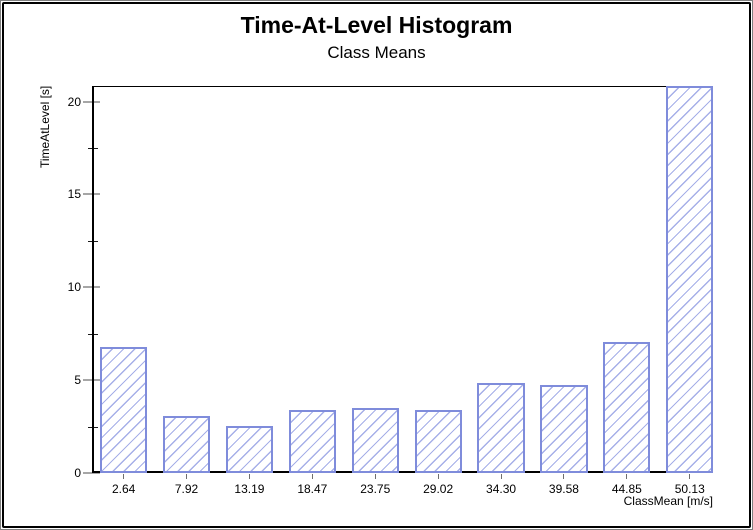 This screenshot has height=530, width=753. I want to click on x-tick-label: 23.75, so click(375, 489).